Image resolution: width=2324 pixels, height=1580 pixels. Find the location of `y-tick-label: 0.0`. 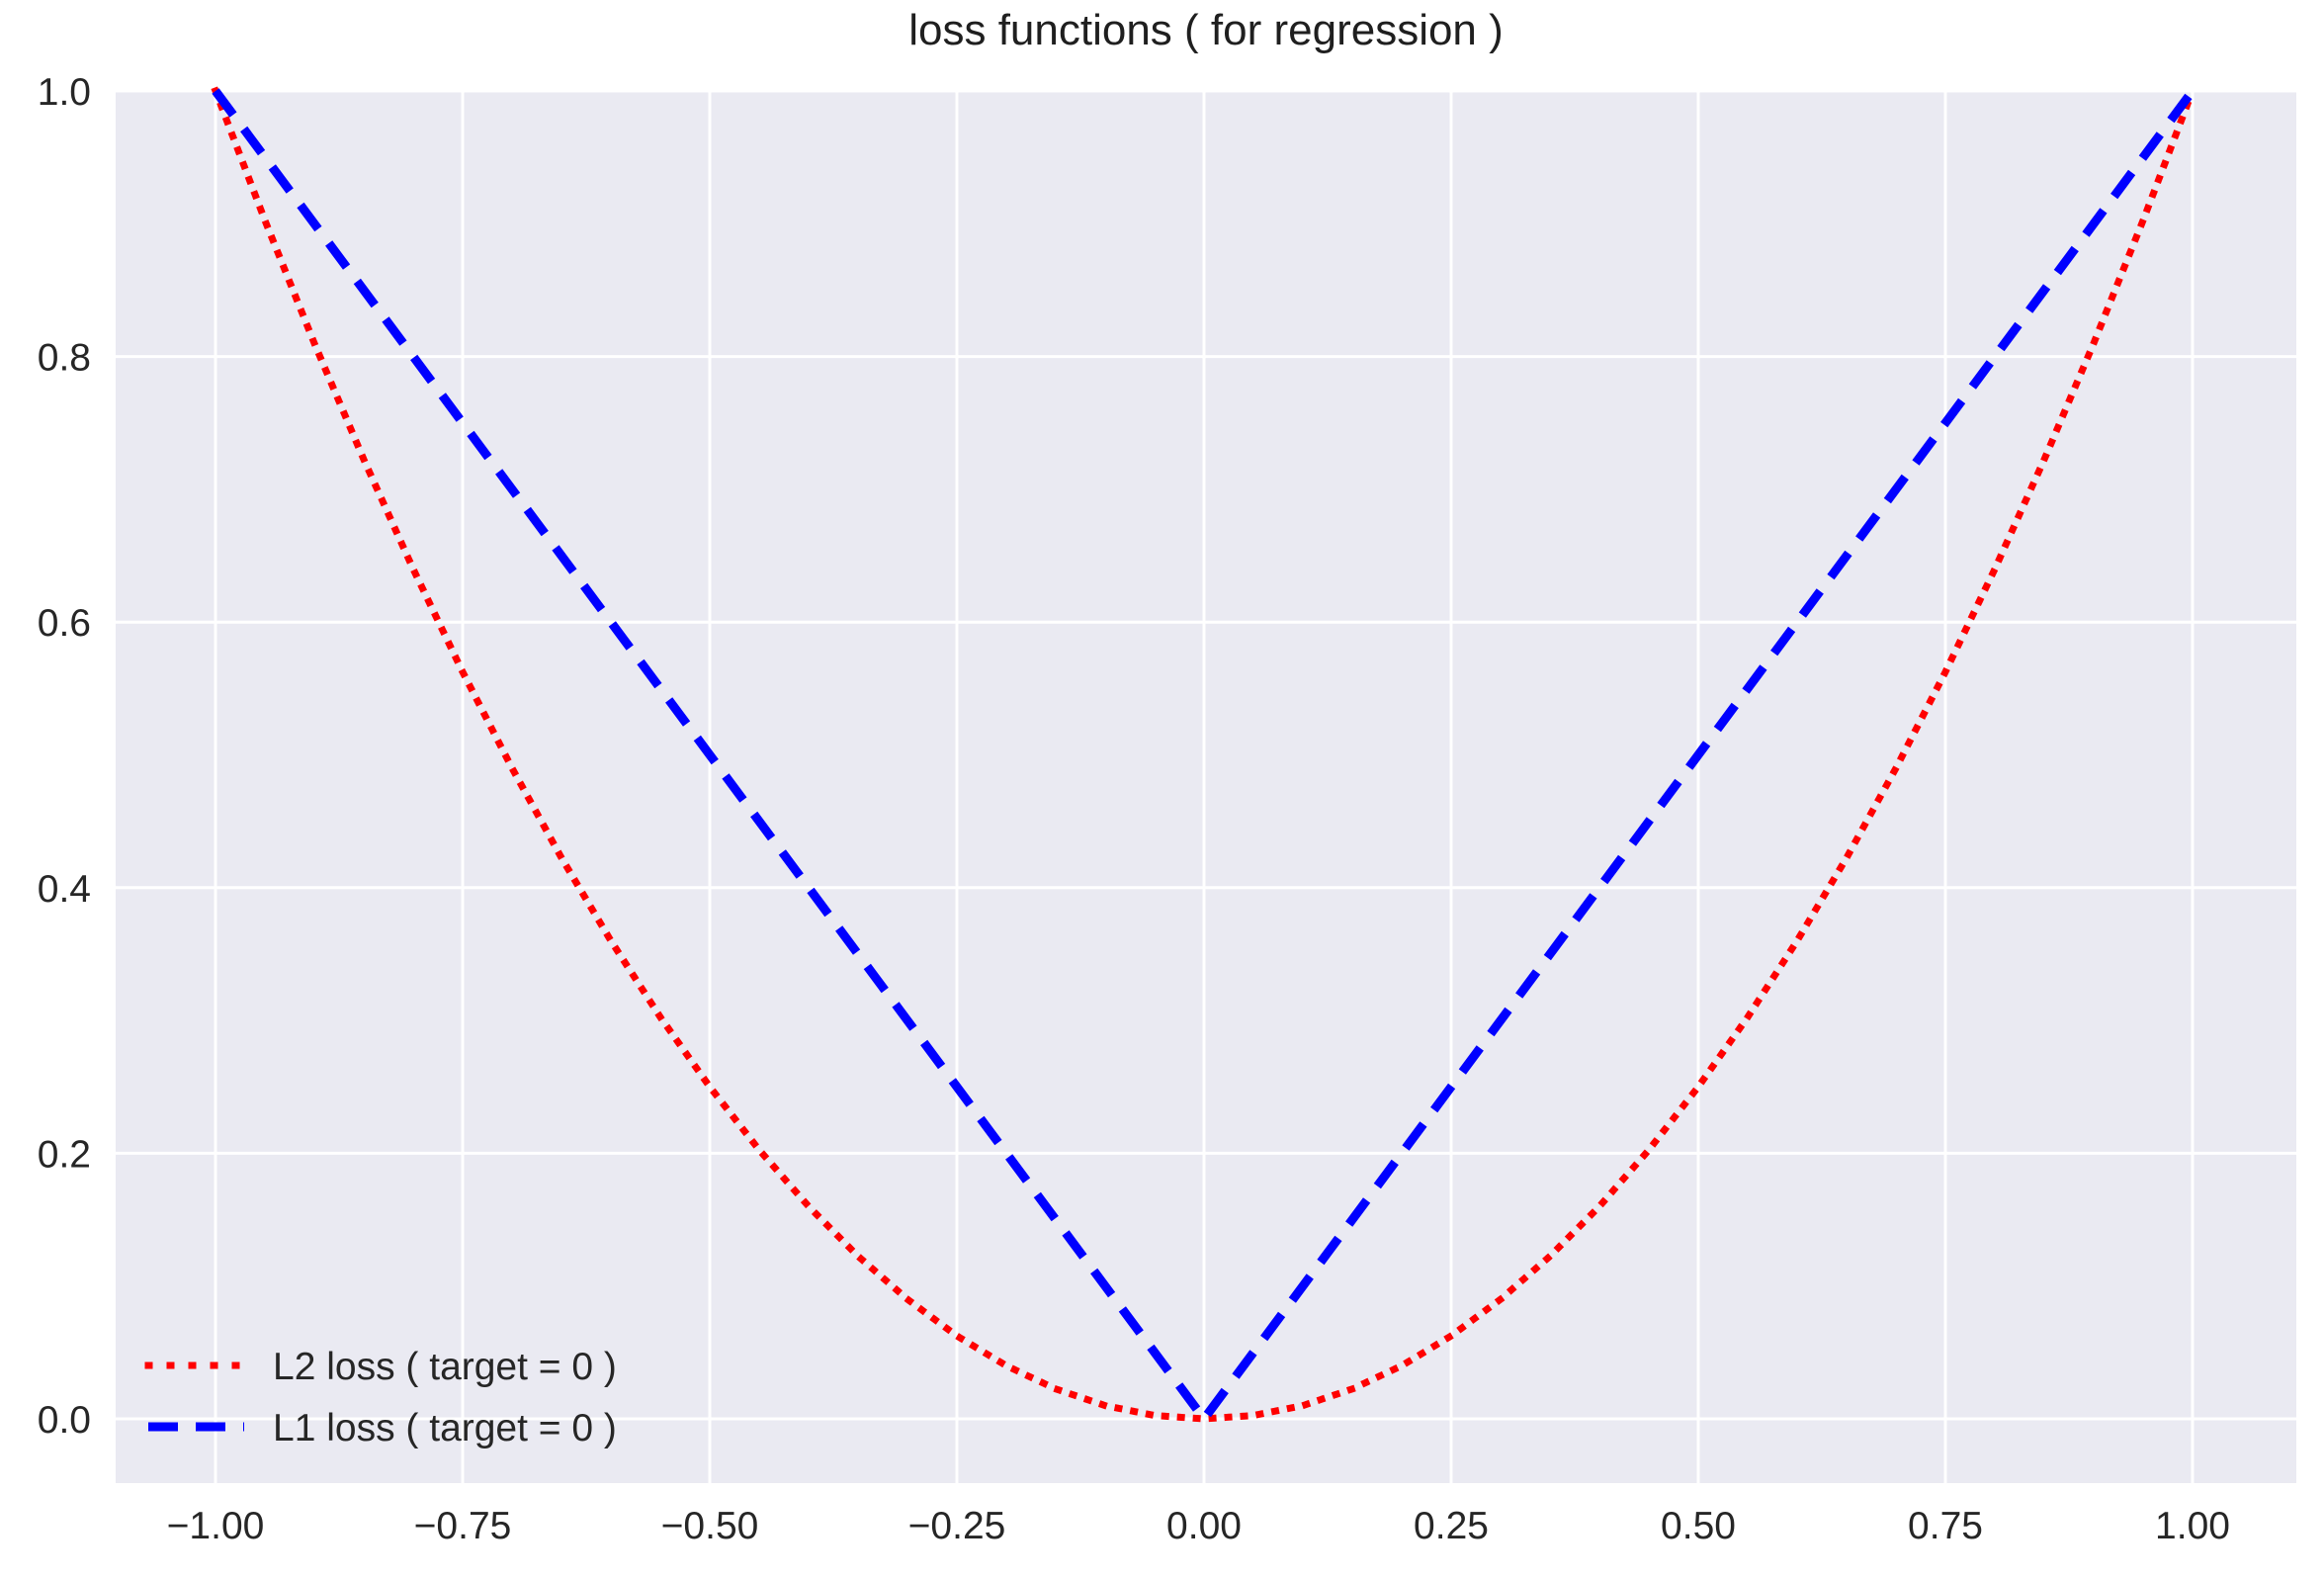

y-tick-label: 0.0 is located at coordinates (64, 1421).